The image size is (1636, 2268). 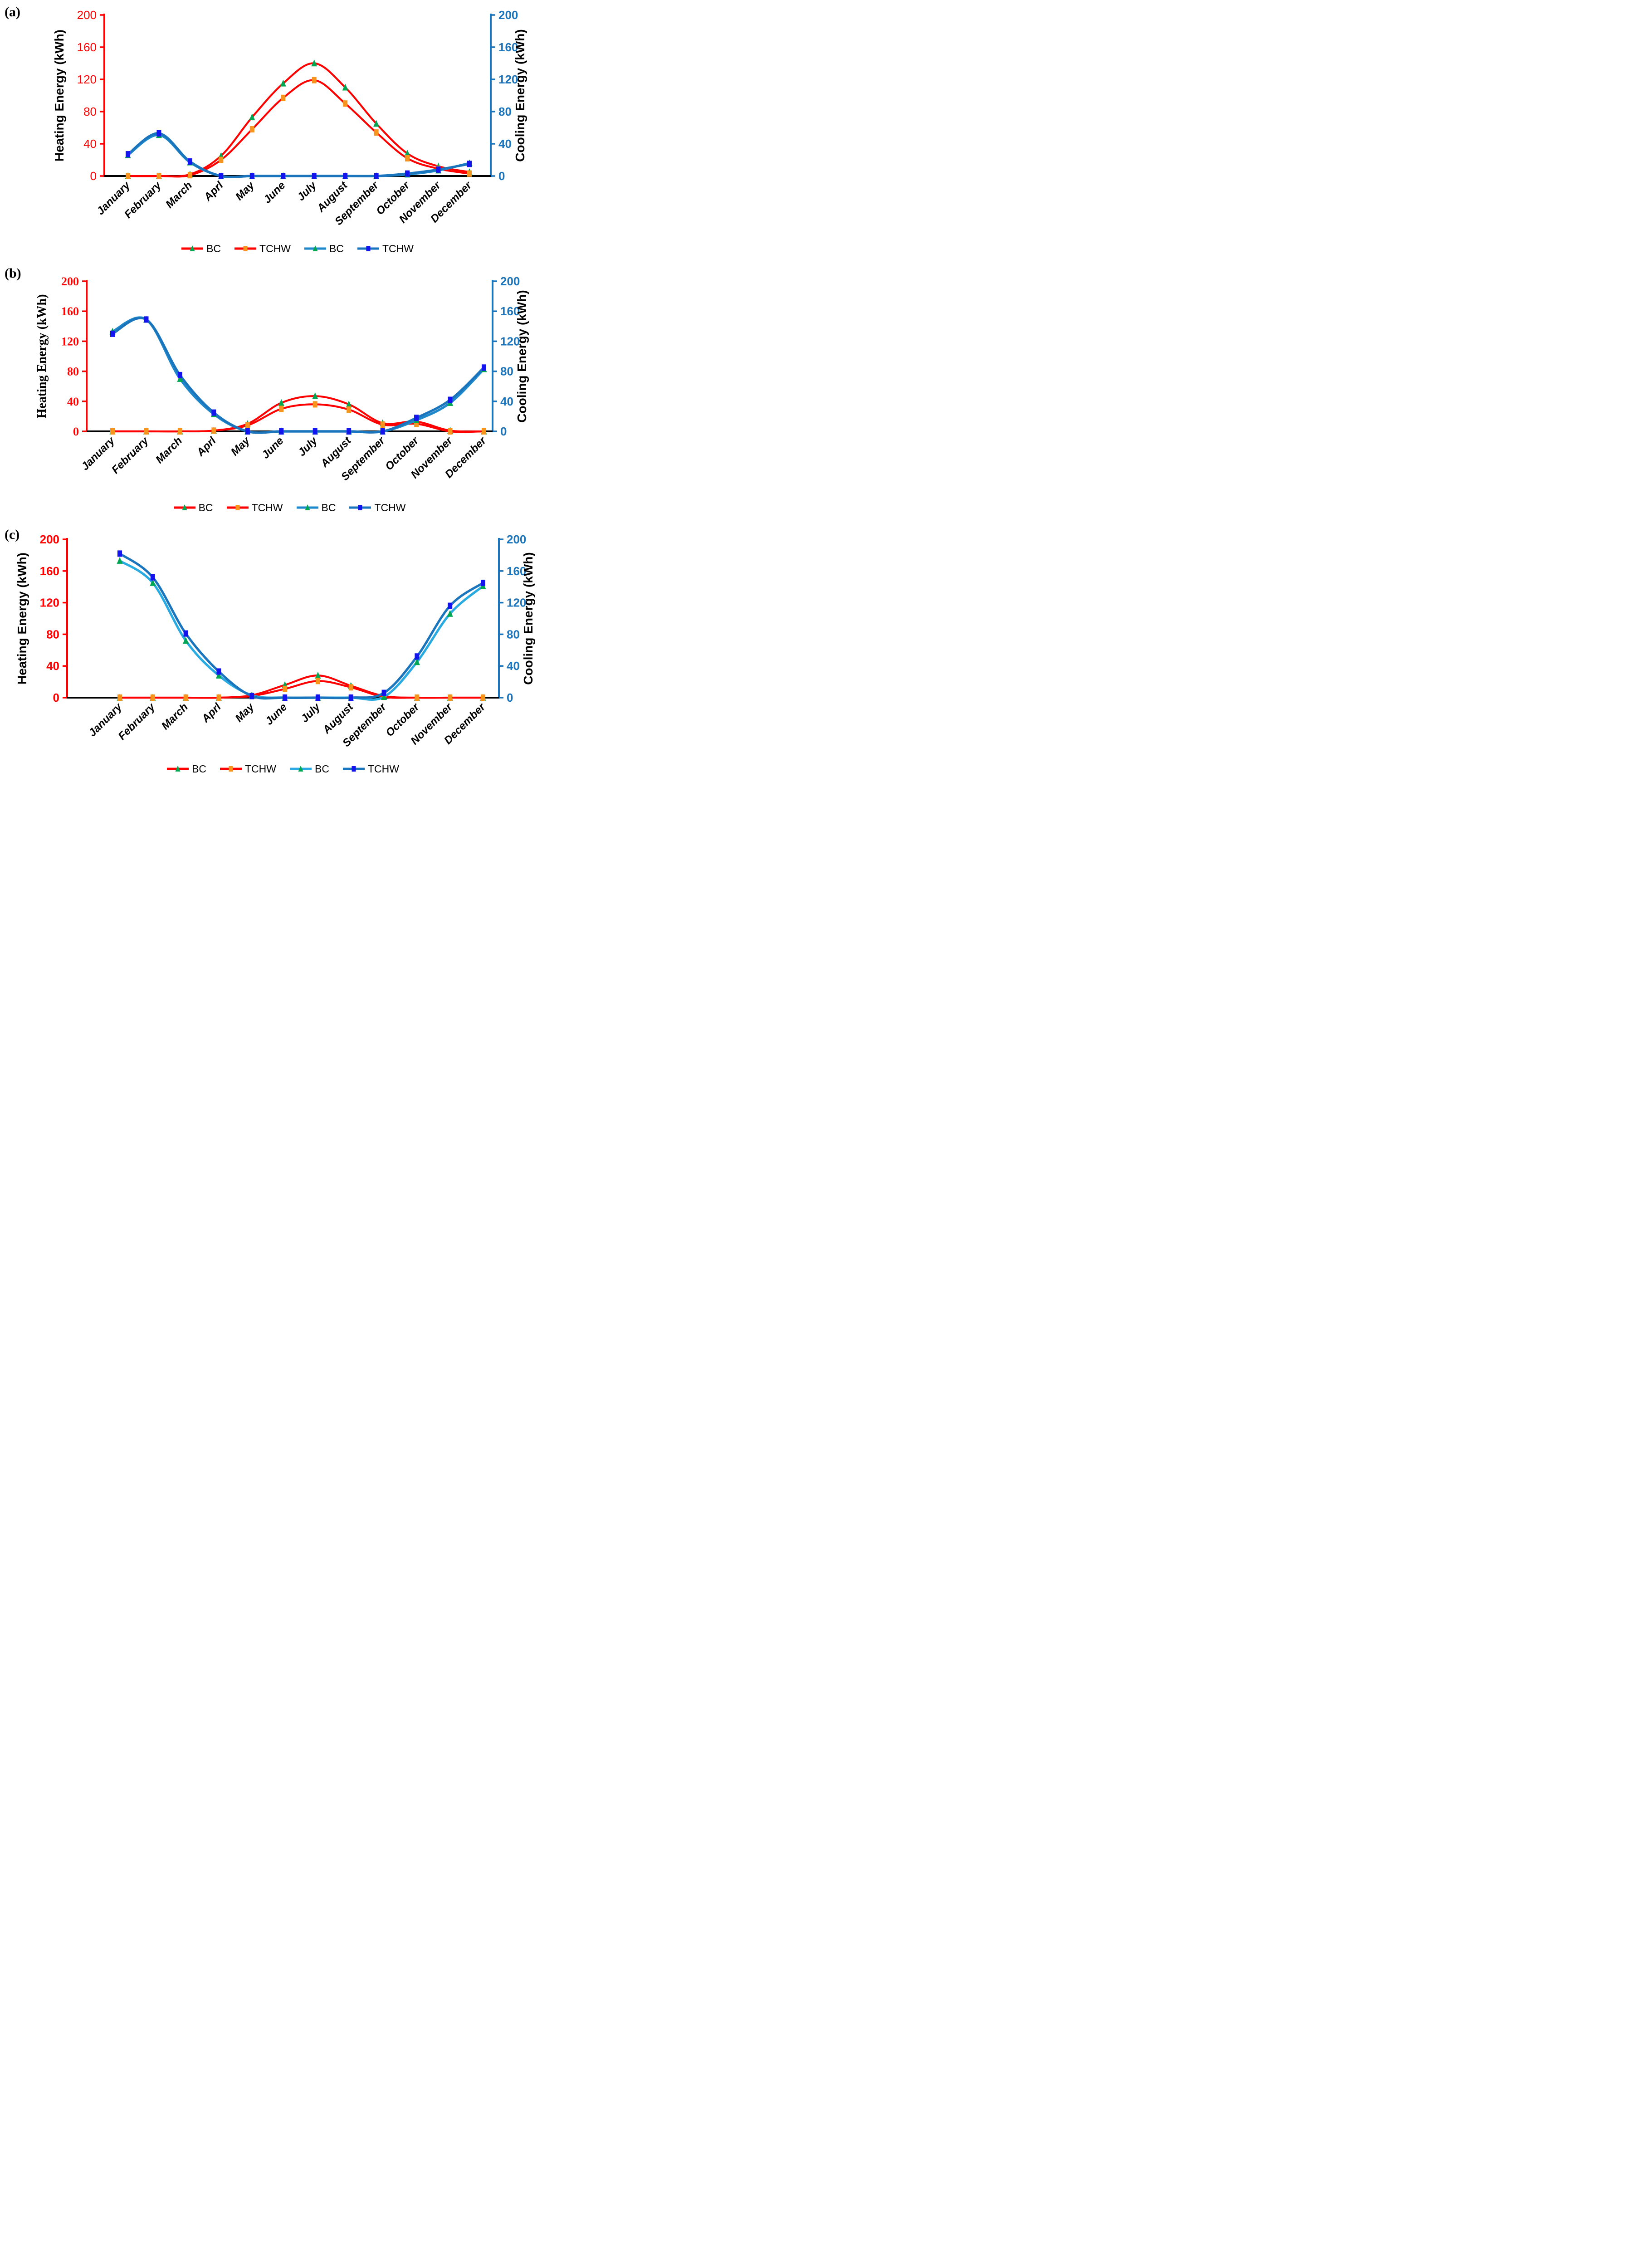 I want to click on legend-item-cooling-tchw: TCHW, so click(x=386, y=249).